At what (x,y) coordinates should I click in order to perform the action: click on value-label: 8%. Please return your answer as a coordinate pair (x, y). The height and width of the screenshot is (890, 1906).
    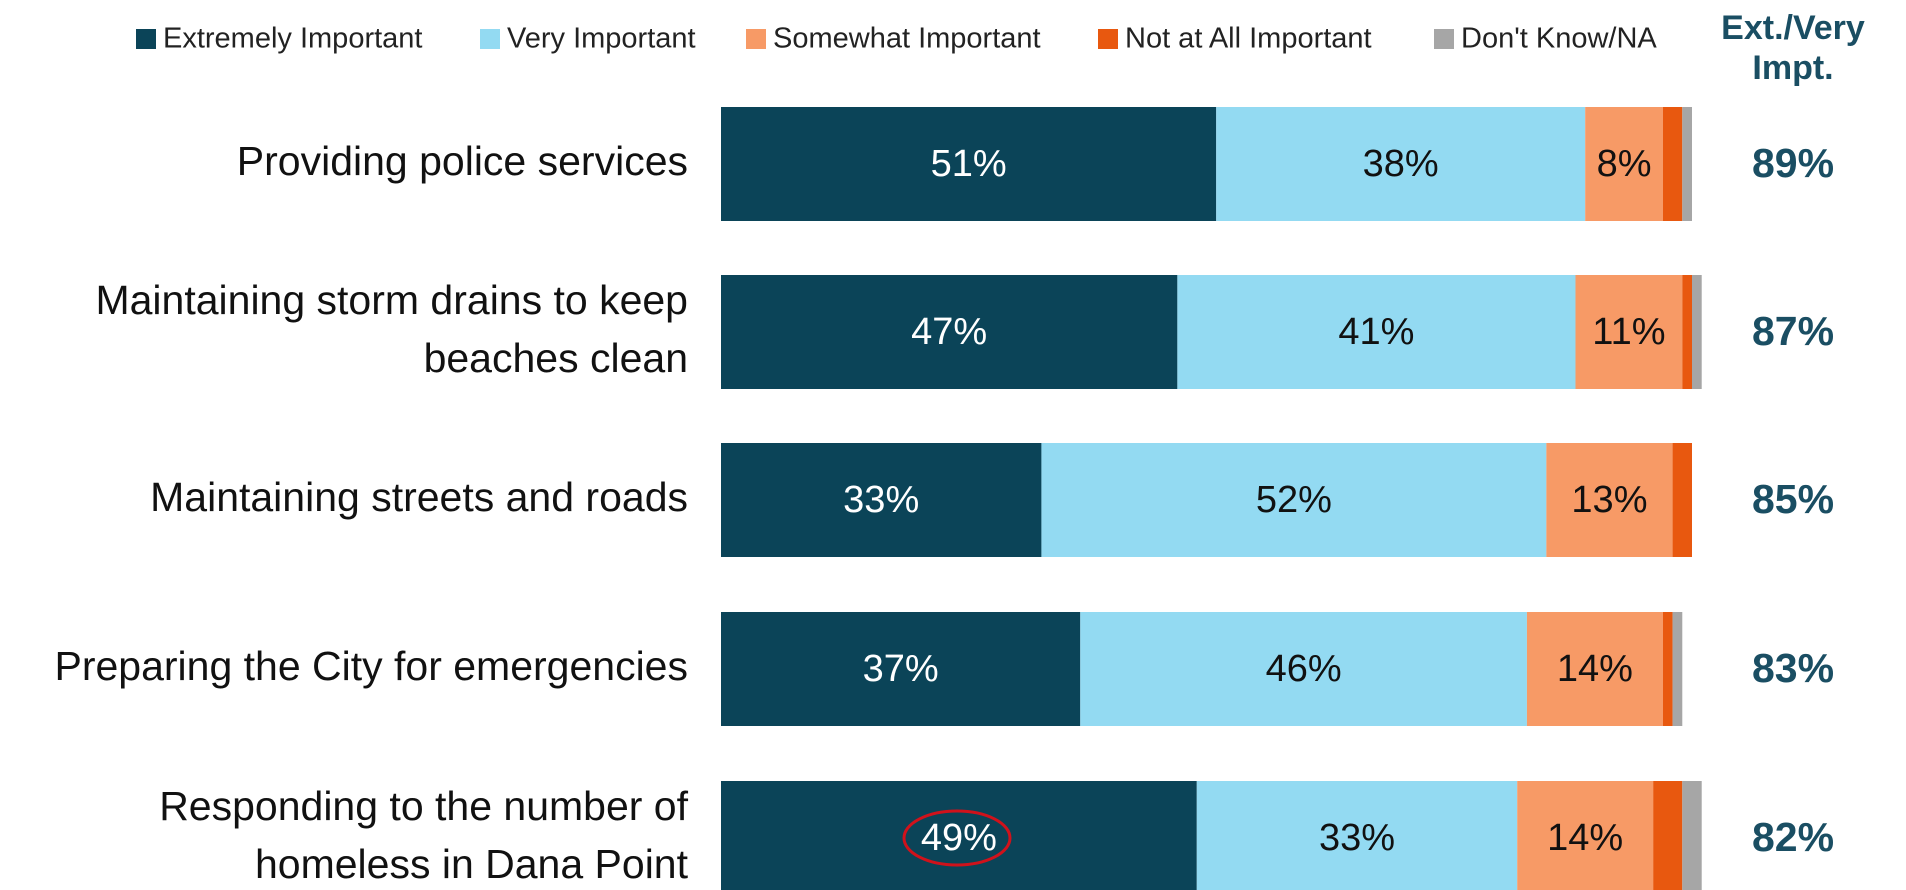
    Looking at the image, I should click on (1624, 164).